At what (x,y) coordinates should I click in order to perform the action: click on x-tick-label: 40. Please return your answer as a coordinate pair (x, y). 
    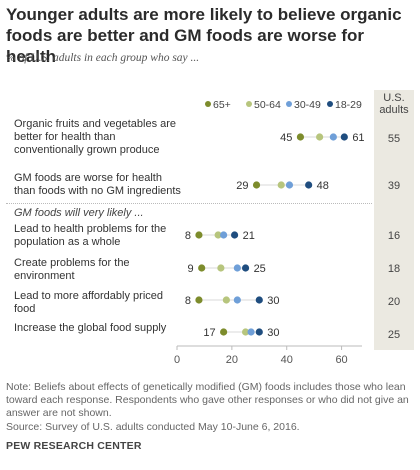
    Looking at the image, I should click on (287, 360).